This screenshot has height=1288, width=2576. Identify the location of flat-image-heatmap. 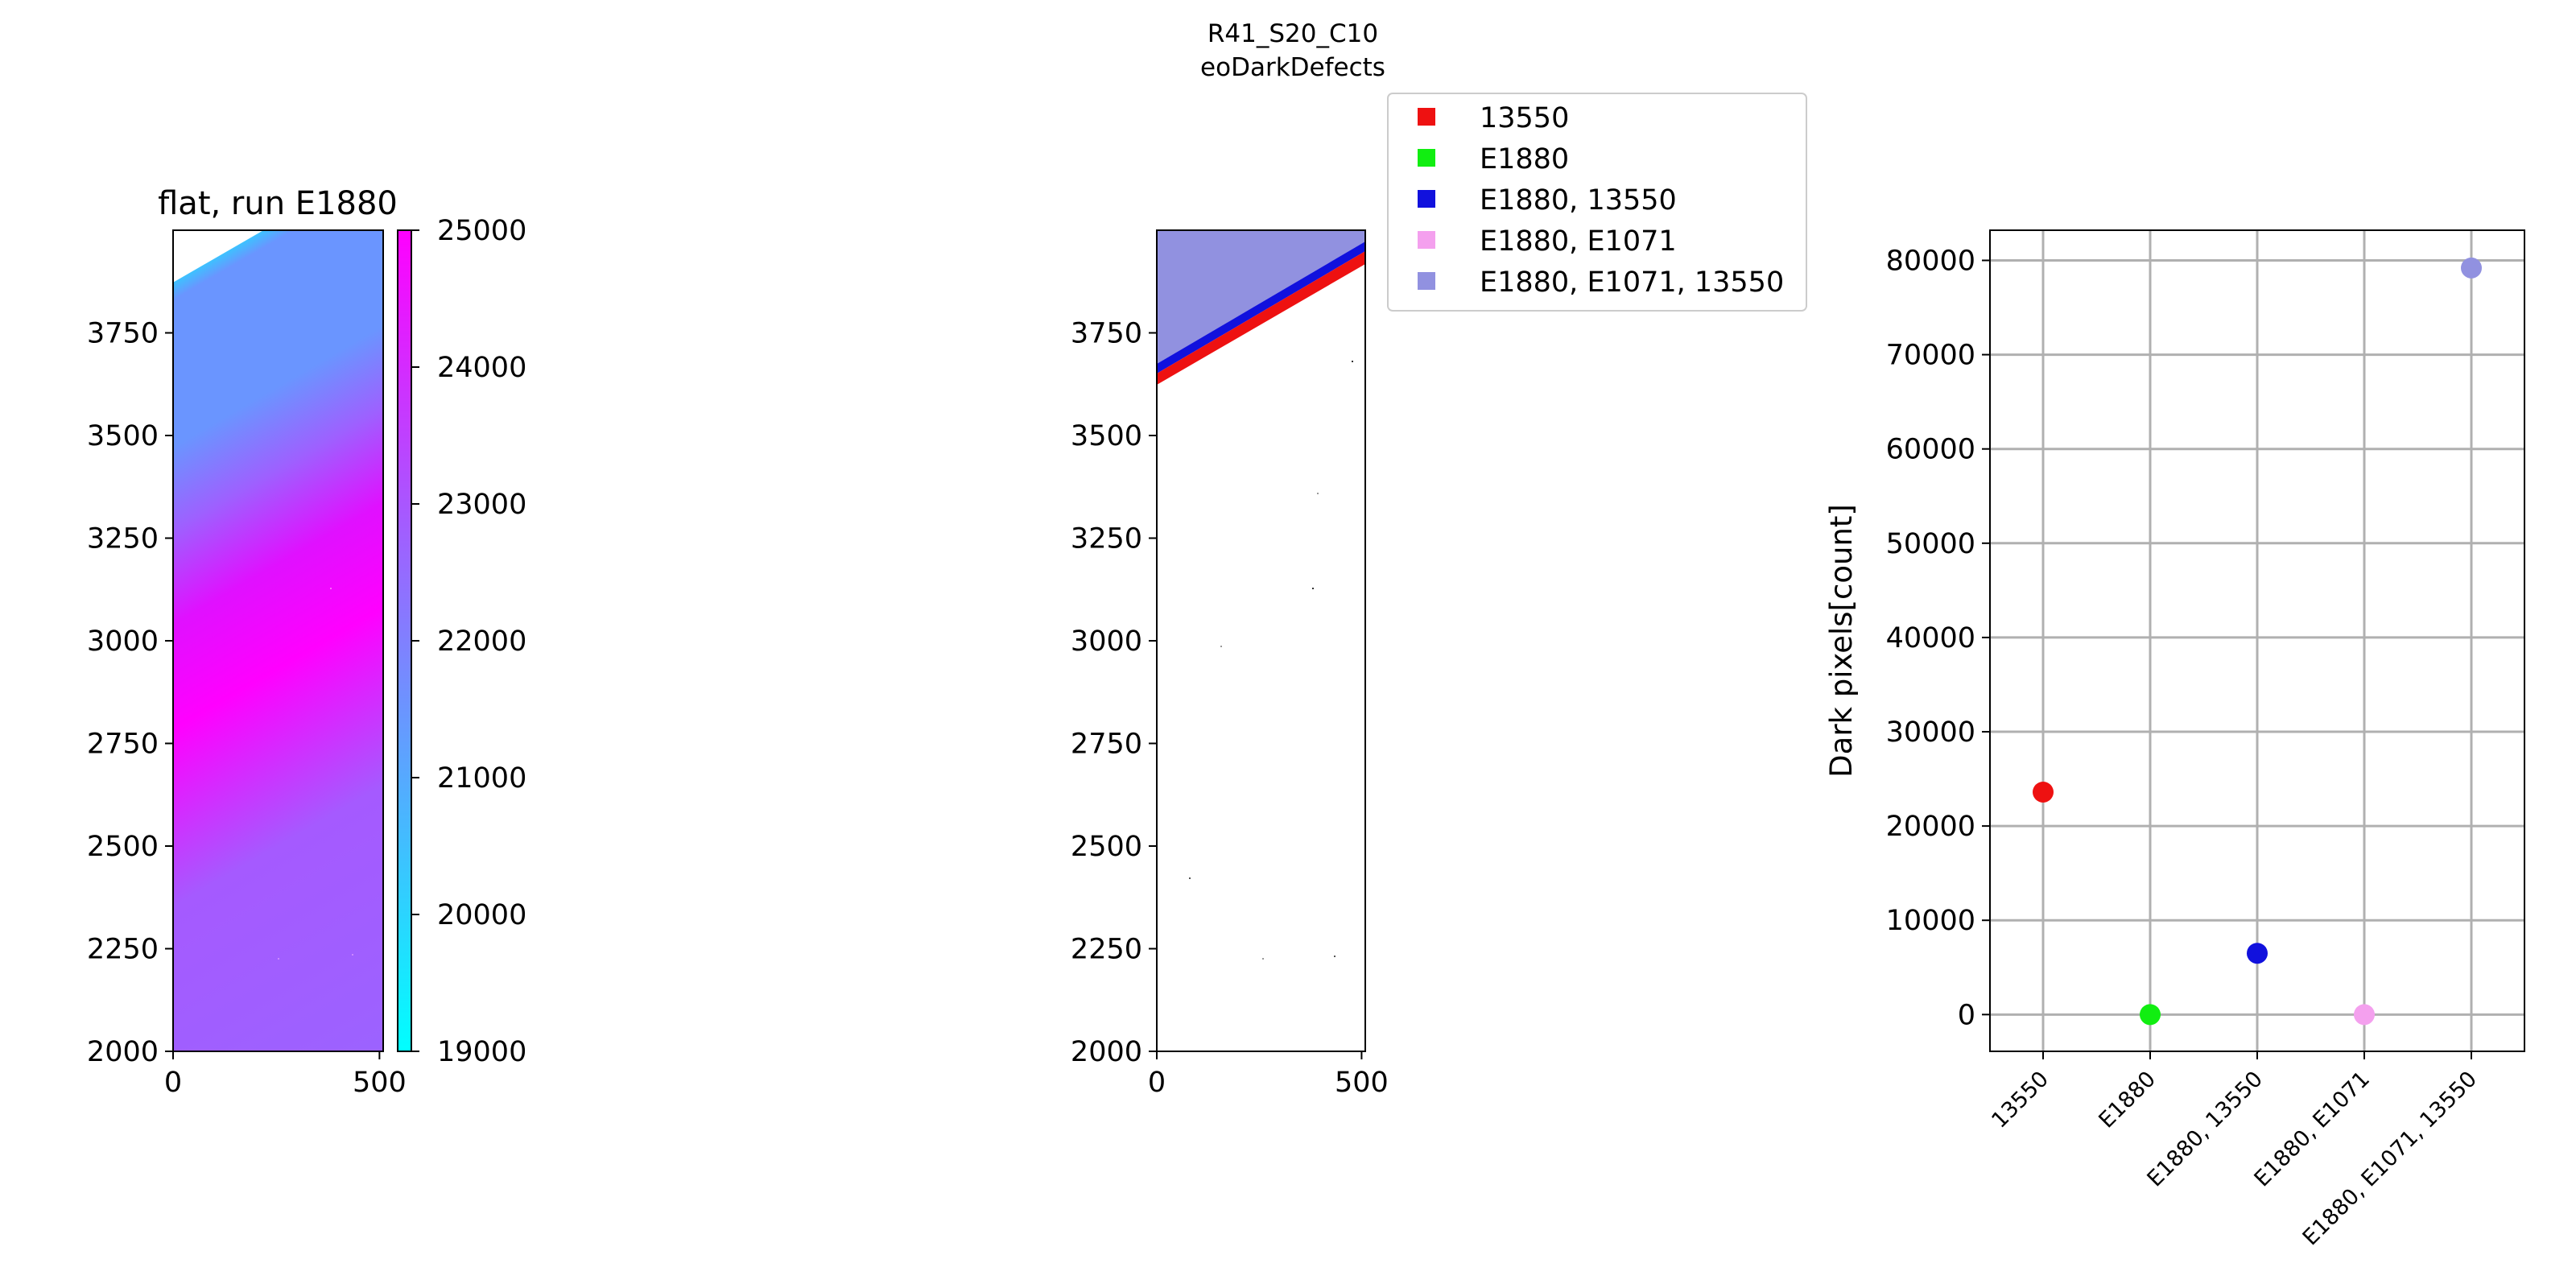
(278, 640).